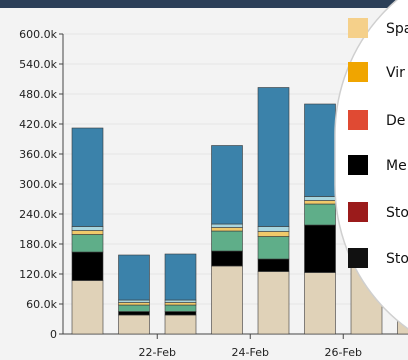 Image resolution: width=408 pixels, height=360 pixels. I want to click on legend-label: Me, so click(396, 166).